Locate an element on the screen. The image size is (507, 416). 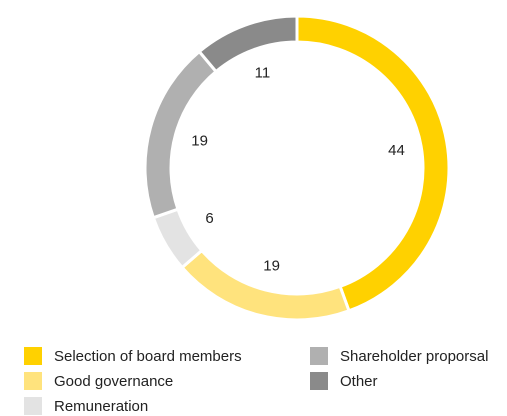
slice-value-label-2: 6 is located at coordinates (209, 218).